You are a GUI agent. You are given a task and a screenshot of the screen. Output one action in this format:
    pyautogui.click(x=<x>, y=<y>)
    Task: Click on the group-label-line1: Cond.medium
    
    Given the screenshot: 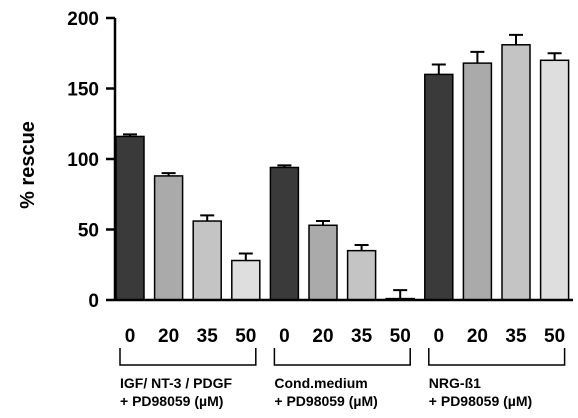 What is the action you would take?
    pyautogui.click(x=320, y=383)
    